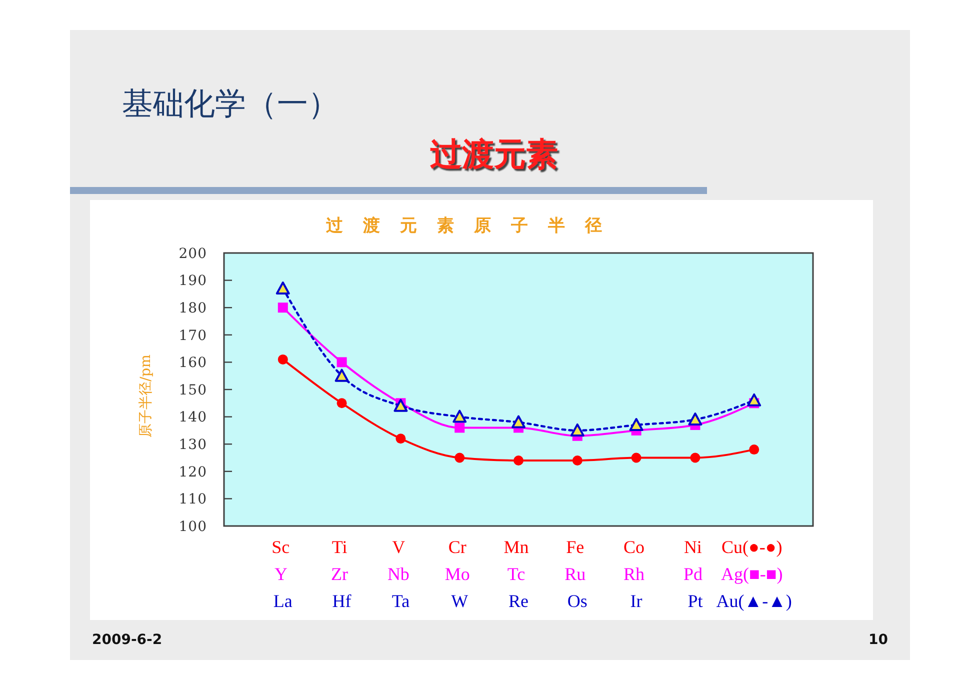 This screenshot has width=980, height=692. What do you see at coordinates (192, 254) in the screenshot?
I see `y-tick-label: 200` at bounding box center [192, 254].